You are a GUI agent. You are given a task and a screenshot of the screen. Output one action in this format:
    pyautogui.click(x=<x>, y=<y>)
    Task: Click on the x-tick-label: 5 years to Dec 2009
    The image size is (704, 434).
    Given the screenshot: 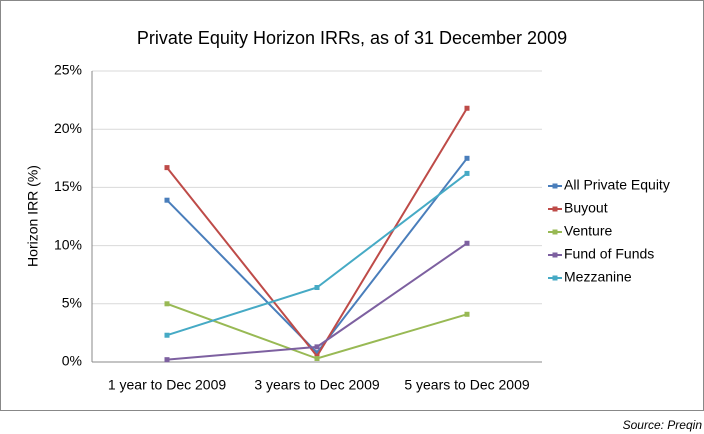 What is the action you would take?
    pyautogui.click(x=467, y=385)
    